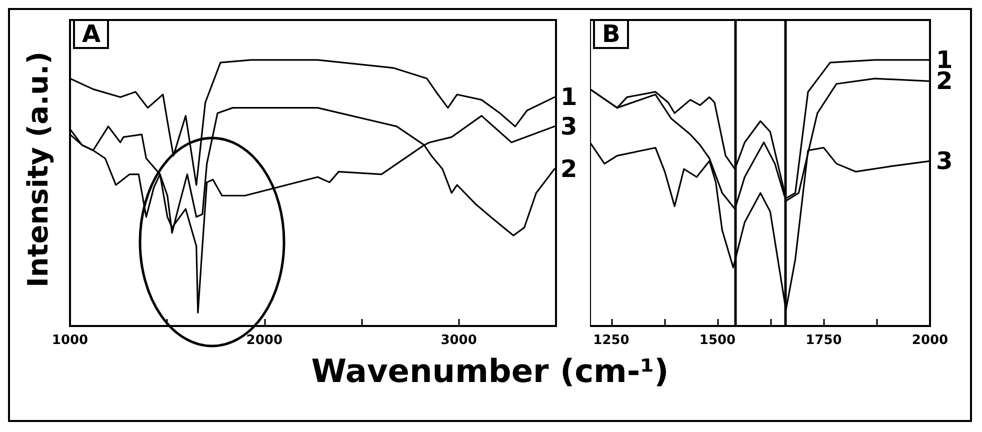  Describe the element at coordinates (611, 34) in the screenshot. I see `chart-title: B` at that location.